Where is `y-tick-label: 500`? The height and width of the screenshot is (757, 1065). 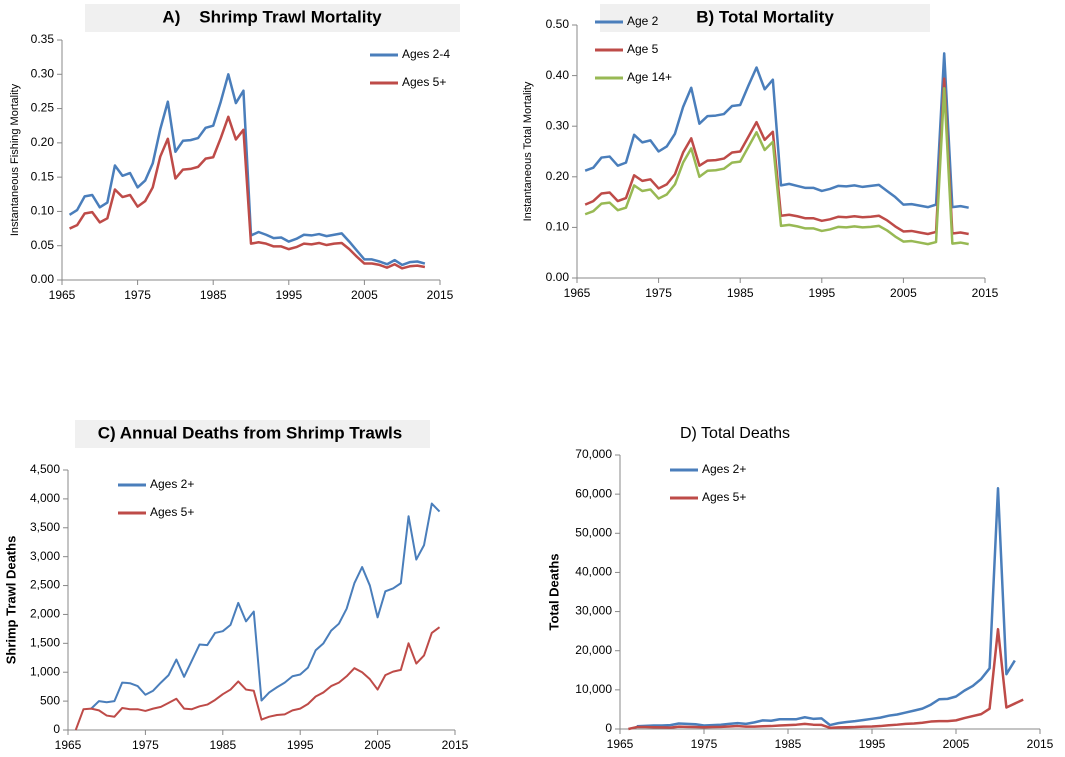 y-tick-label: 500 is located at coordinates (50, 700).